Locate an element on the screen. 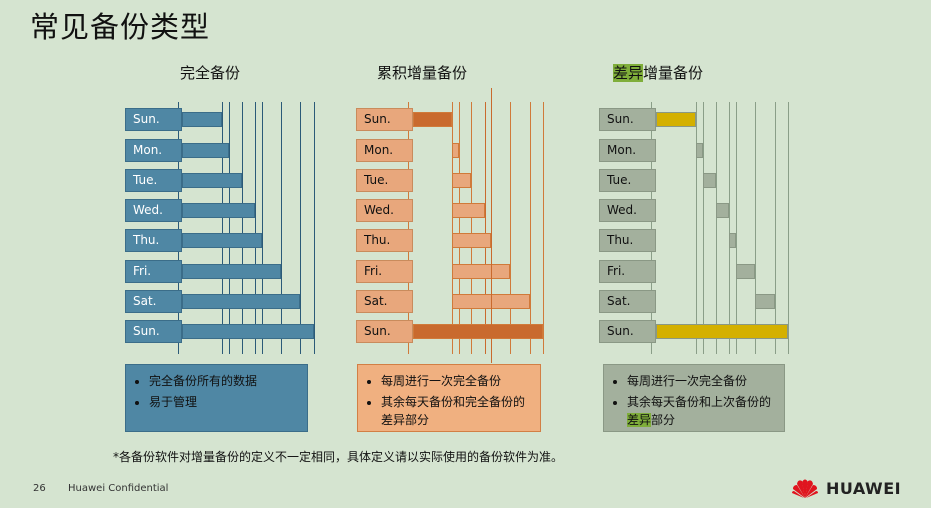 The height and width of the screenshot is (508, 931). full-desc-item: 完全备份所有的数据 is located at coordinates (224, 381).